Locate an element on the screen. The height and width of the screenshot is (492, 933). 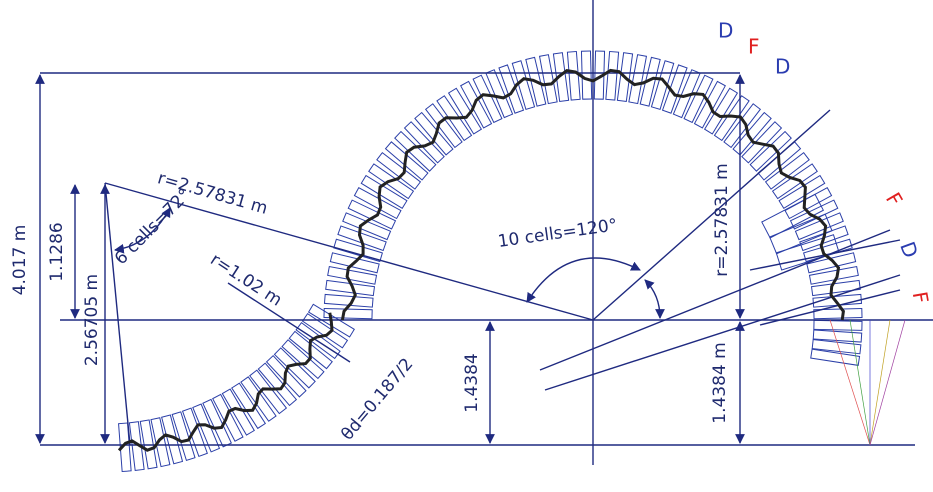
label: 1.4384 is located at coordinates (472, 382).